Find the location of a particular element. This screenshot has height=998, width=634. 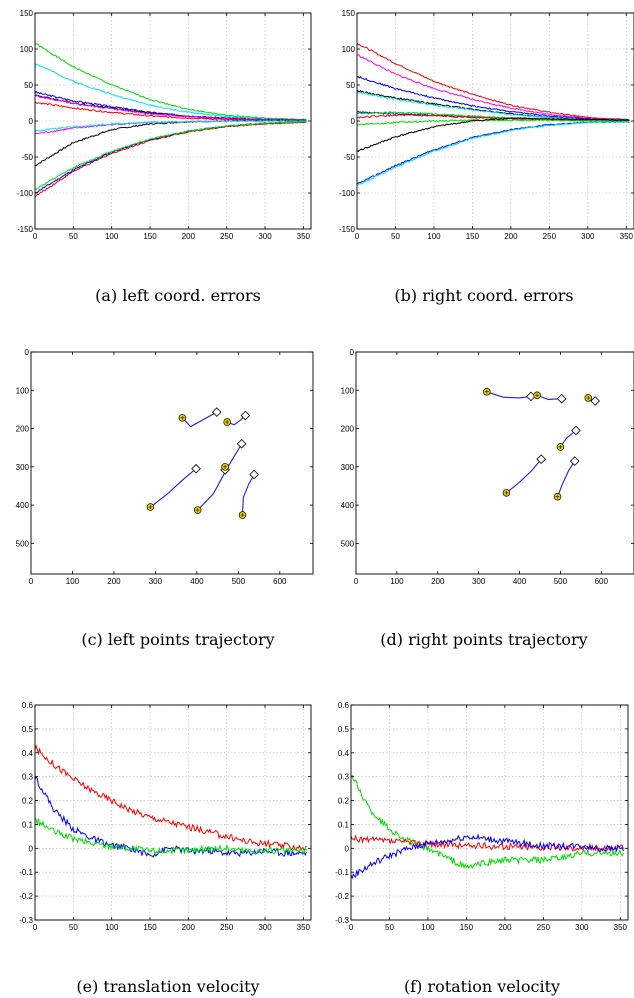

x-tick-label: 500 is located at coordinates (239, 581).